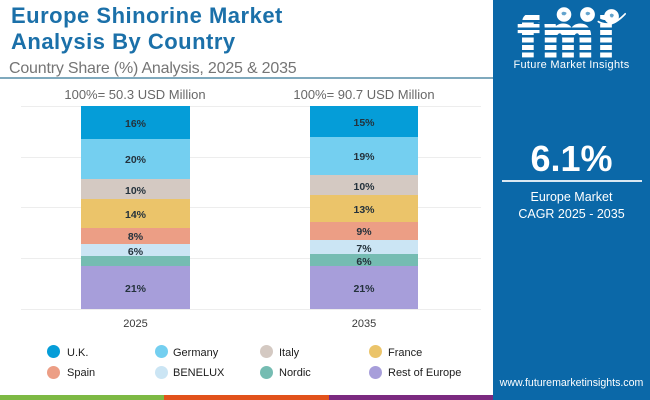  Describe the element at coordinates (571, 65) in the screenshot. I see `svg-text: Future Market Insights` at that location.